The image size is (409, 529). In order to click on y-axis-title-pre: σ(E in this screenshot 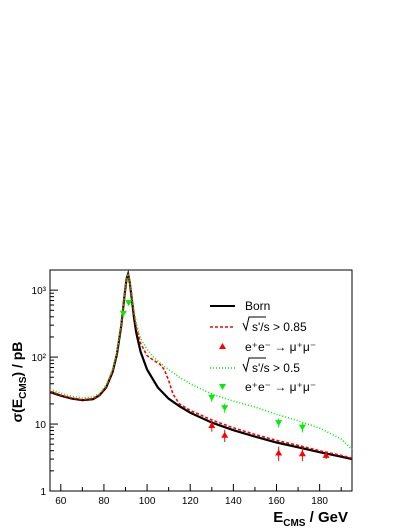, I will do `click(17, 411)`.